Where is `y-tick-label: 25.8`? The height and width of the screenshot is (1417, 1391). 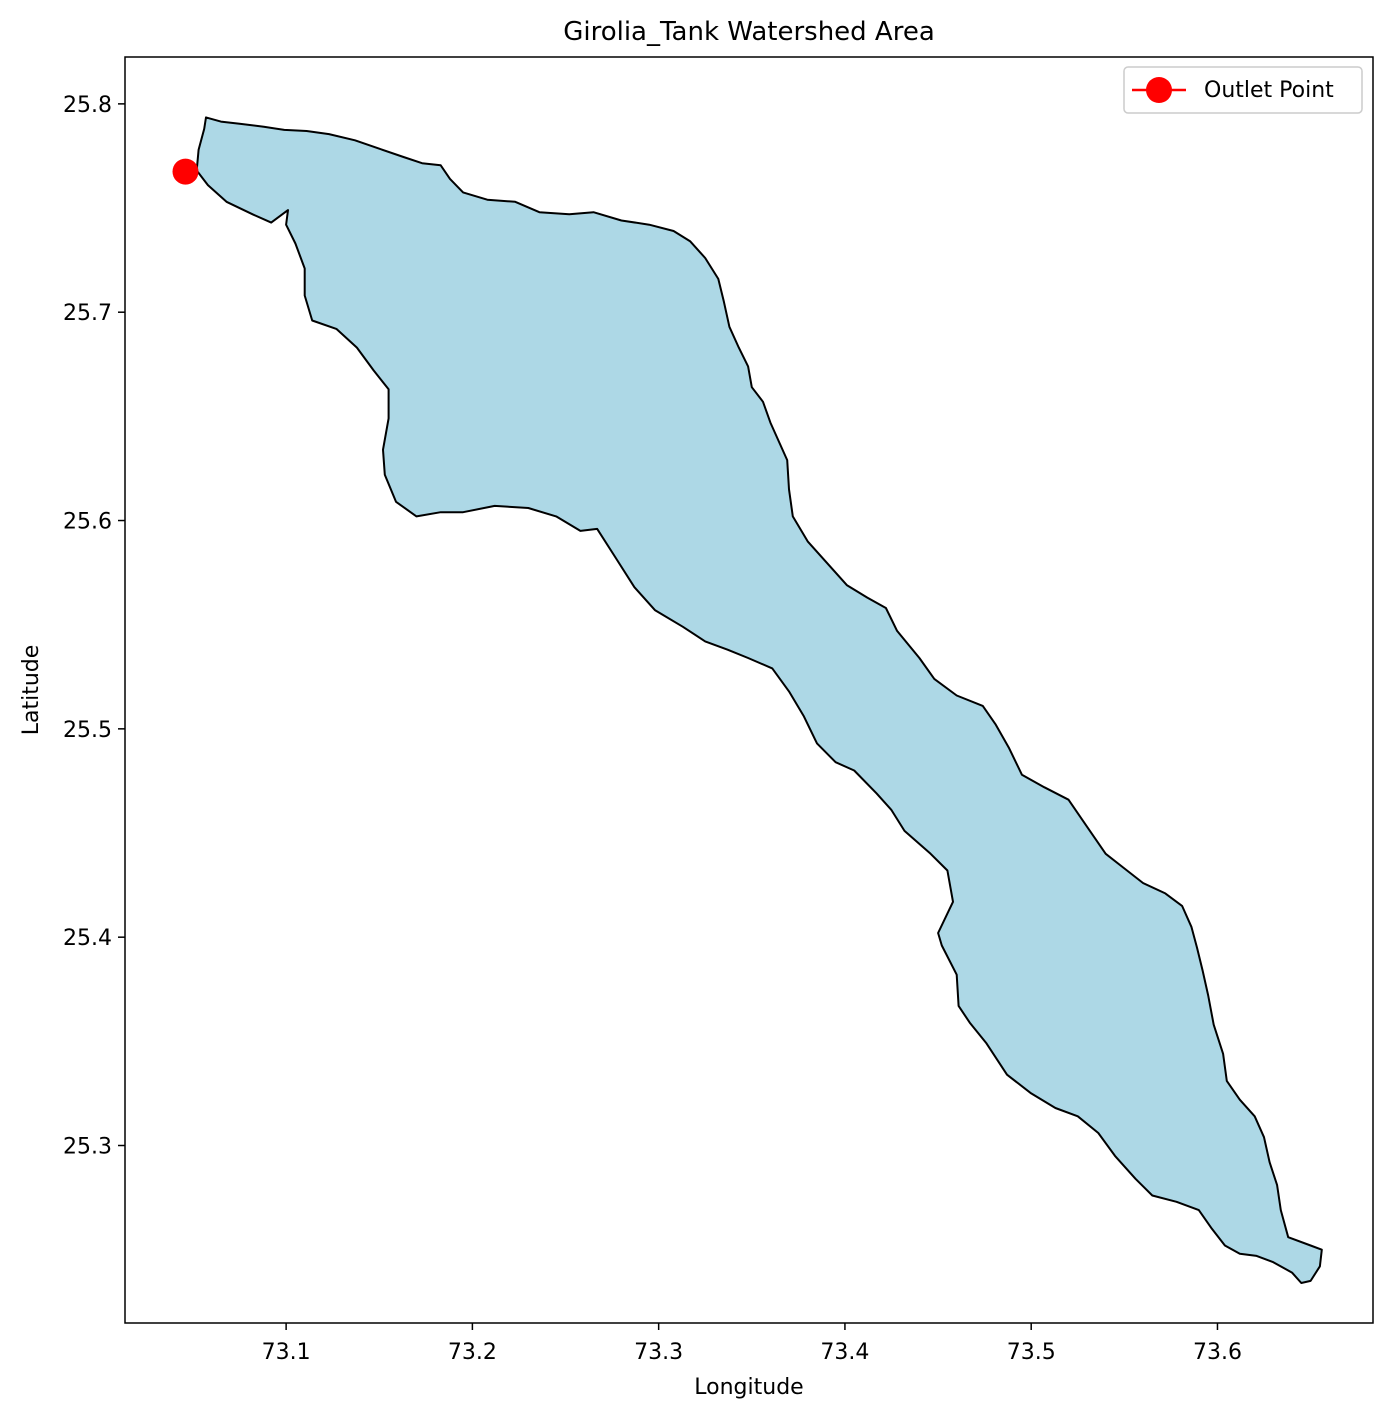 y-tick-label: 25.8 is located at coordinates (87, 105).